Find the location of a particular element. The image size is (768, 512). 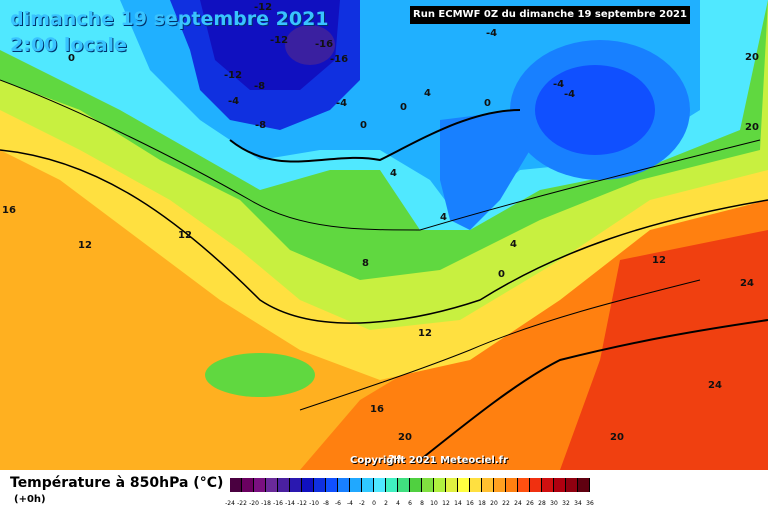

scale-tick-label: 36 is located at coordinates (590, 503).